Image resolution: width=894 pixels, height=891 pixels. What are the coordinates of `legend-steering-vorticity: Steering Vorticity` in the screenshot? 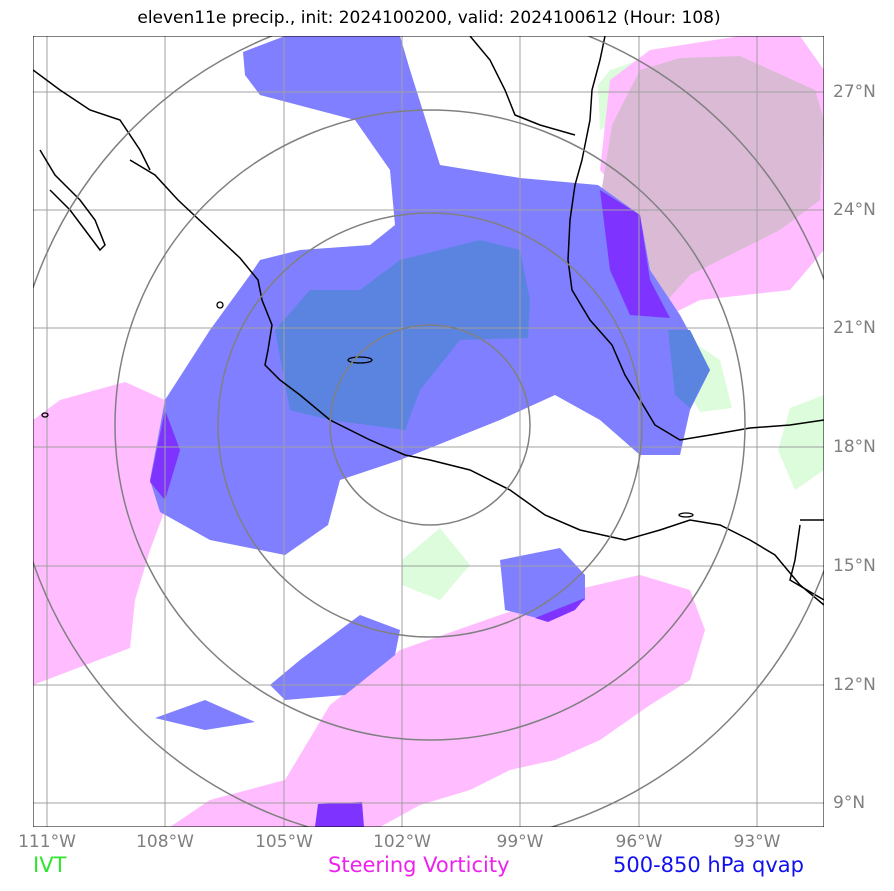 It's located at (419, 865).